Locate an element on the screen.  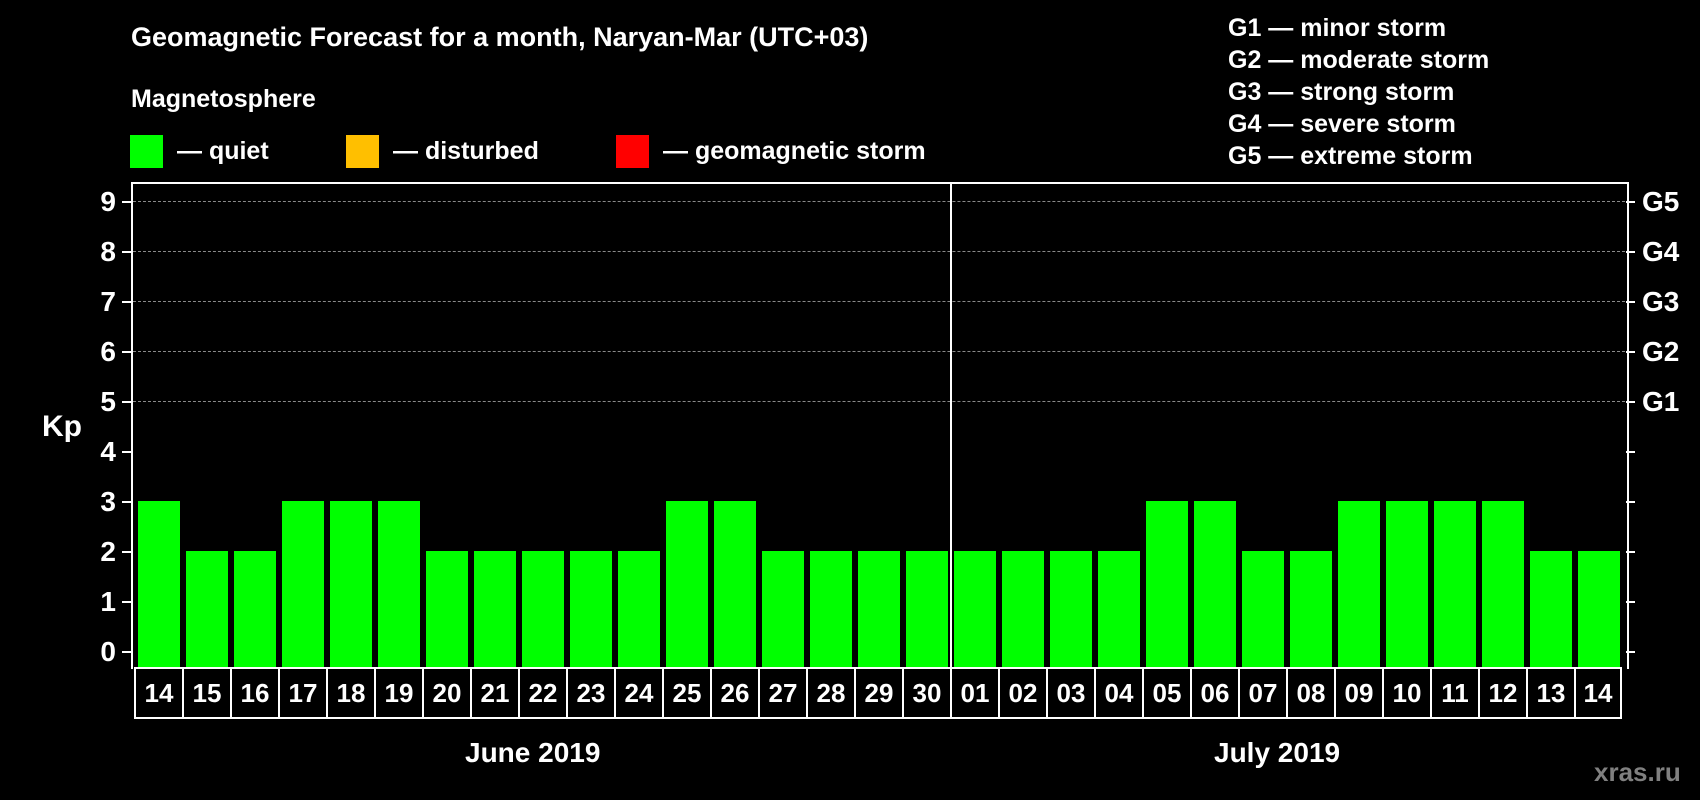
watermark: xras.ru is located at coordinates (1637, 772).